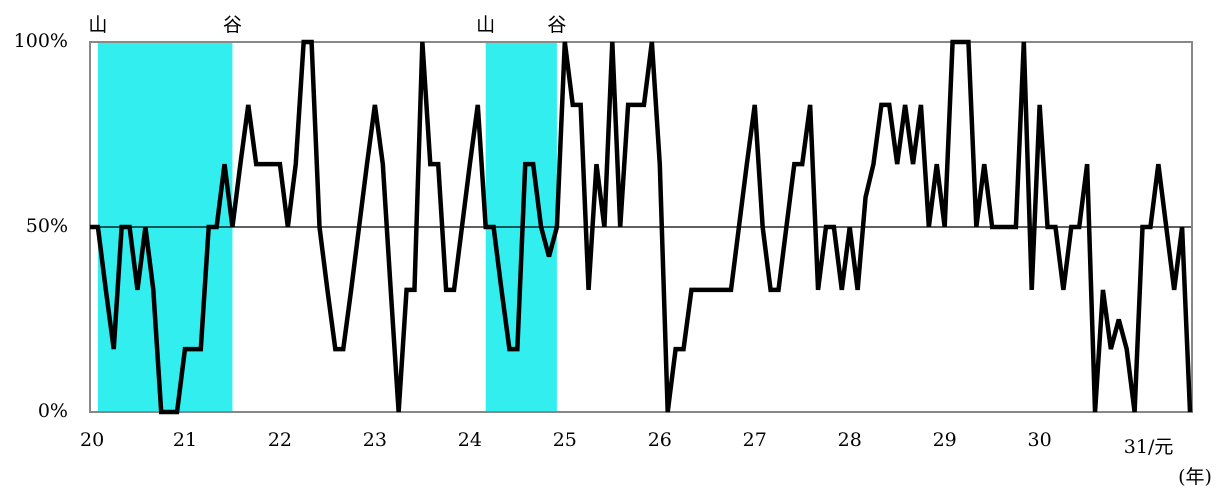  What do you see at coordinates (41, 41) in the screenshot?
I see `y-tick-label: 100%` at bounding box center [41, 41].